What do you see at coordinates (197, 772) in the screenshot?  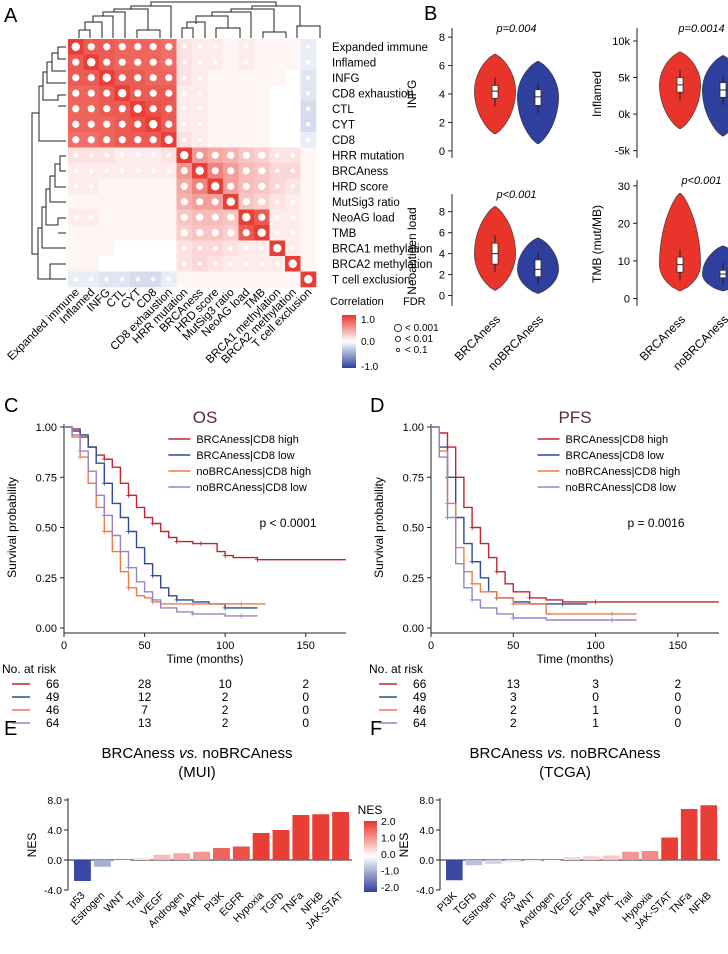 I see `bar-subtitle: (MUI)` at bounding box center [197, 772].